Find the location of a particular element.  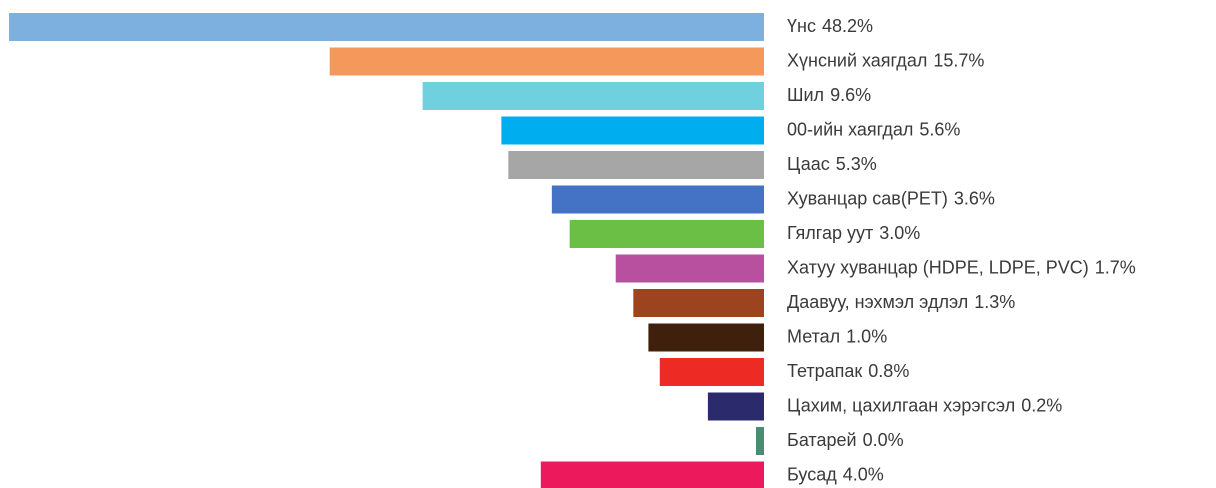

category-label: Тетрапак is located at coordinates (824, 371).